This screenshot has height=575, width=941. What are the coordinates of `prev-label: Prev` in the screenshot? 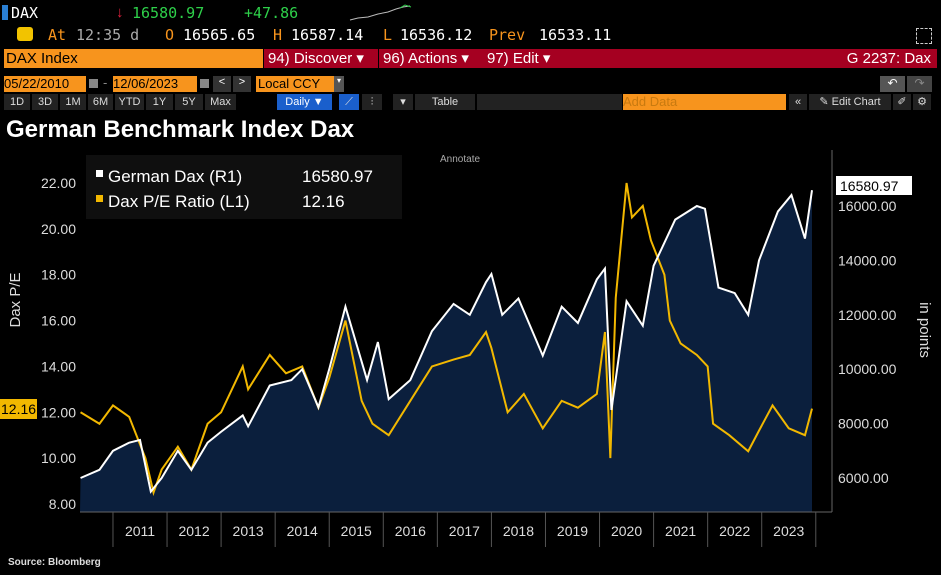 It's located at (507, 35).